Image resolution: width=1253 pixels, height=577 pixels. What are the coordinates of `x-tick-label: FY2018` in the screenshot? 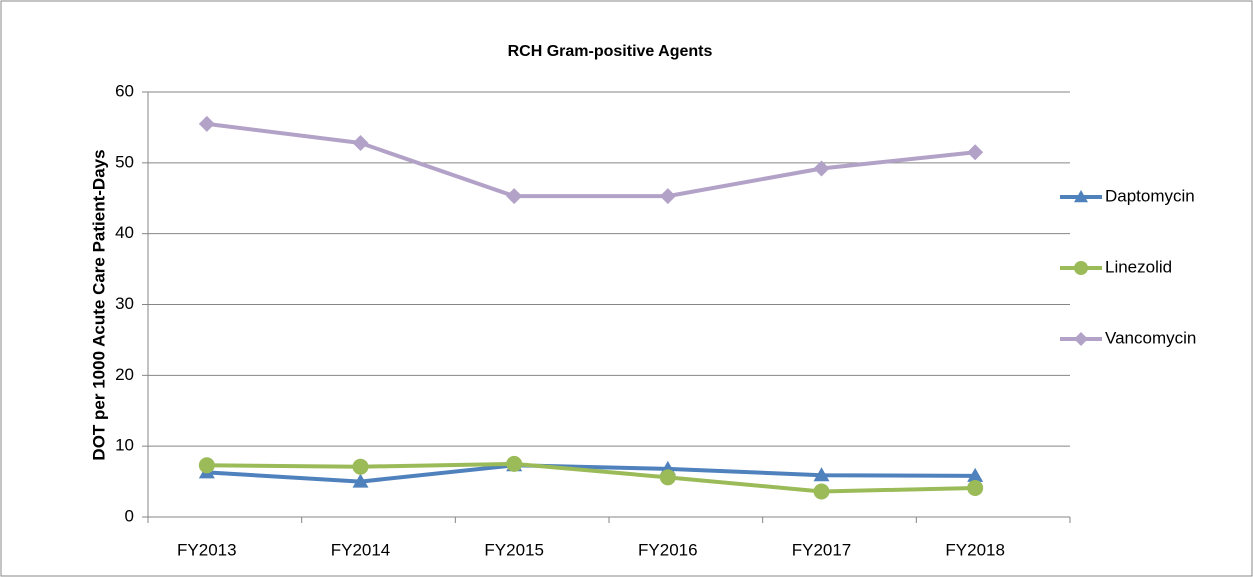 It's located at (975, 549).